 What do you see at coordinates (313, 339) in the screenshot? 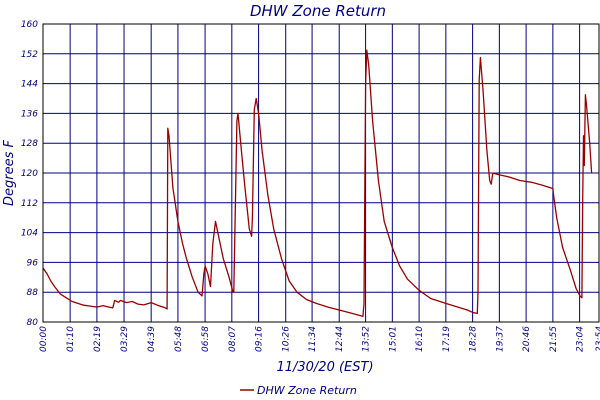
I see `x-tick-label: 11:34` at bounding box center [313, 339].